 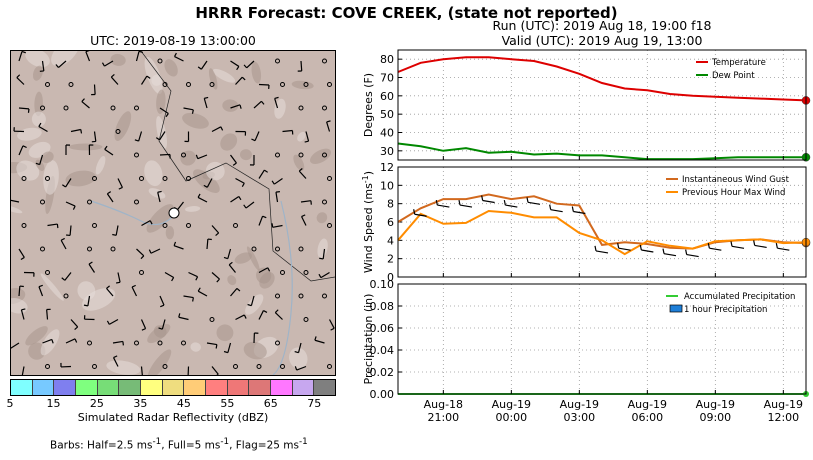 What do you see at coordinates (602, 40) in the screenshot?
I see `valid-line: Valid (UTC): 2019 Aug 19, 13:00` at bounding box center [602, 40].